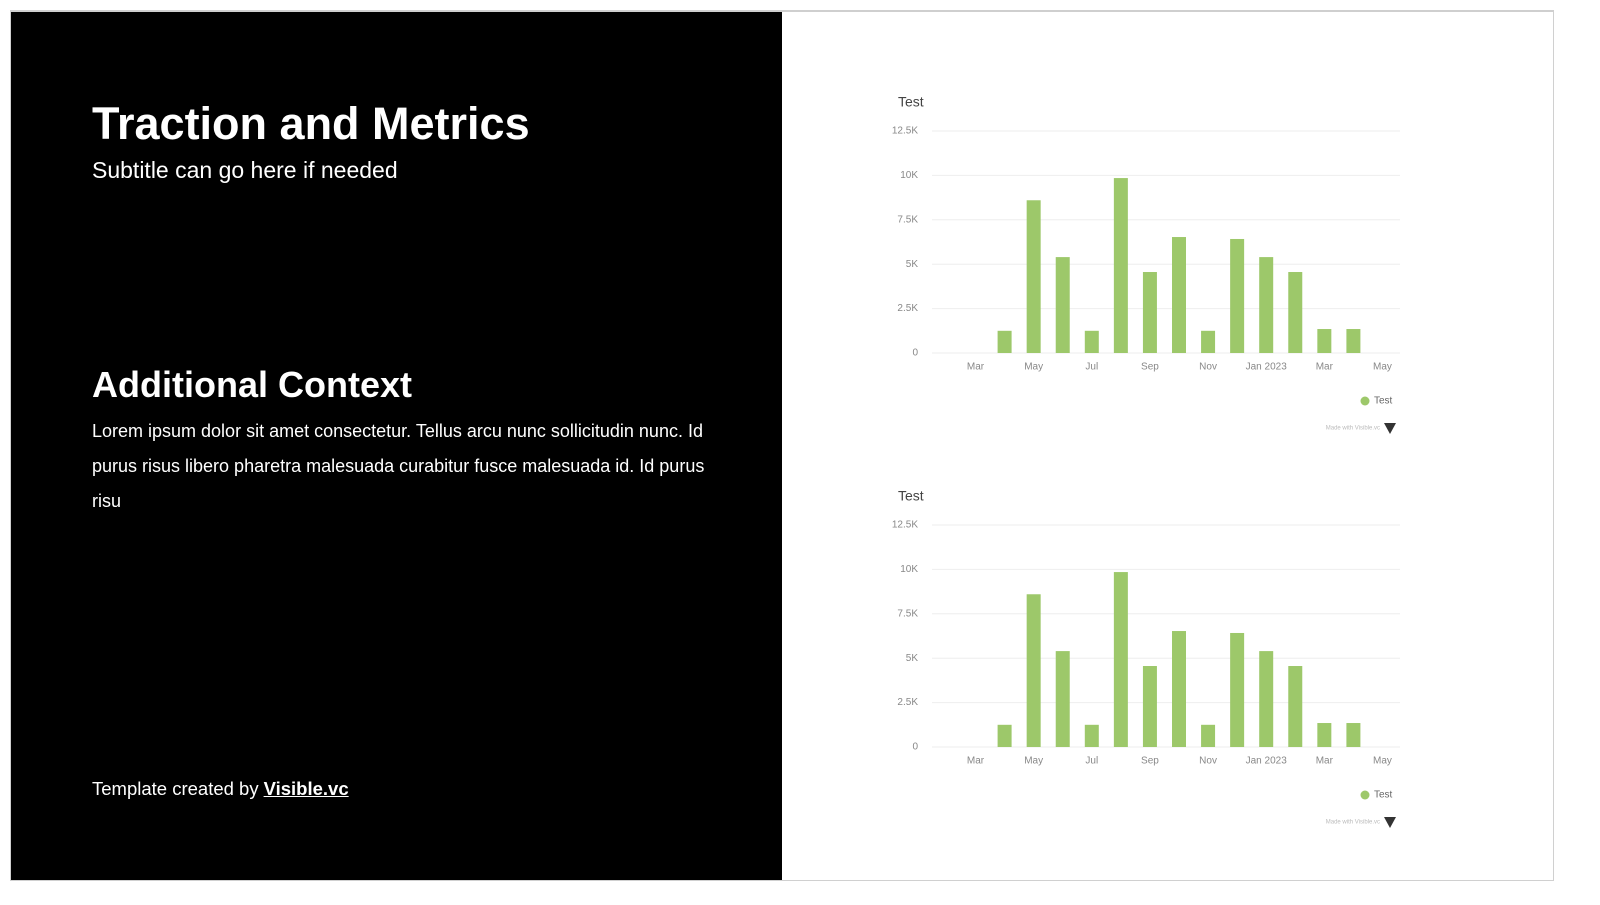 Image resolution: width=1600 pixels, height=905 pixels. What do you see at coordinates (306, 788) in the screenshot?
I see `footer-link: Visible.vc` at bounding box center [306, 788].